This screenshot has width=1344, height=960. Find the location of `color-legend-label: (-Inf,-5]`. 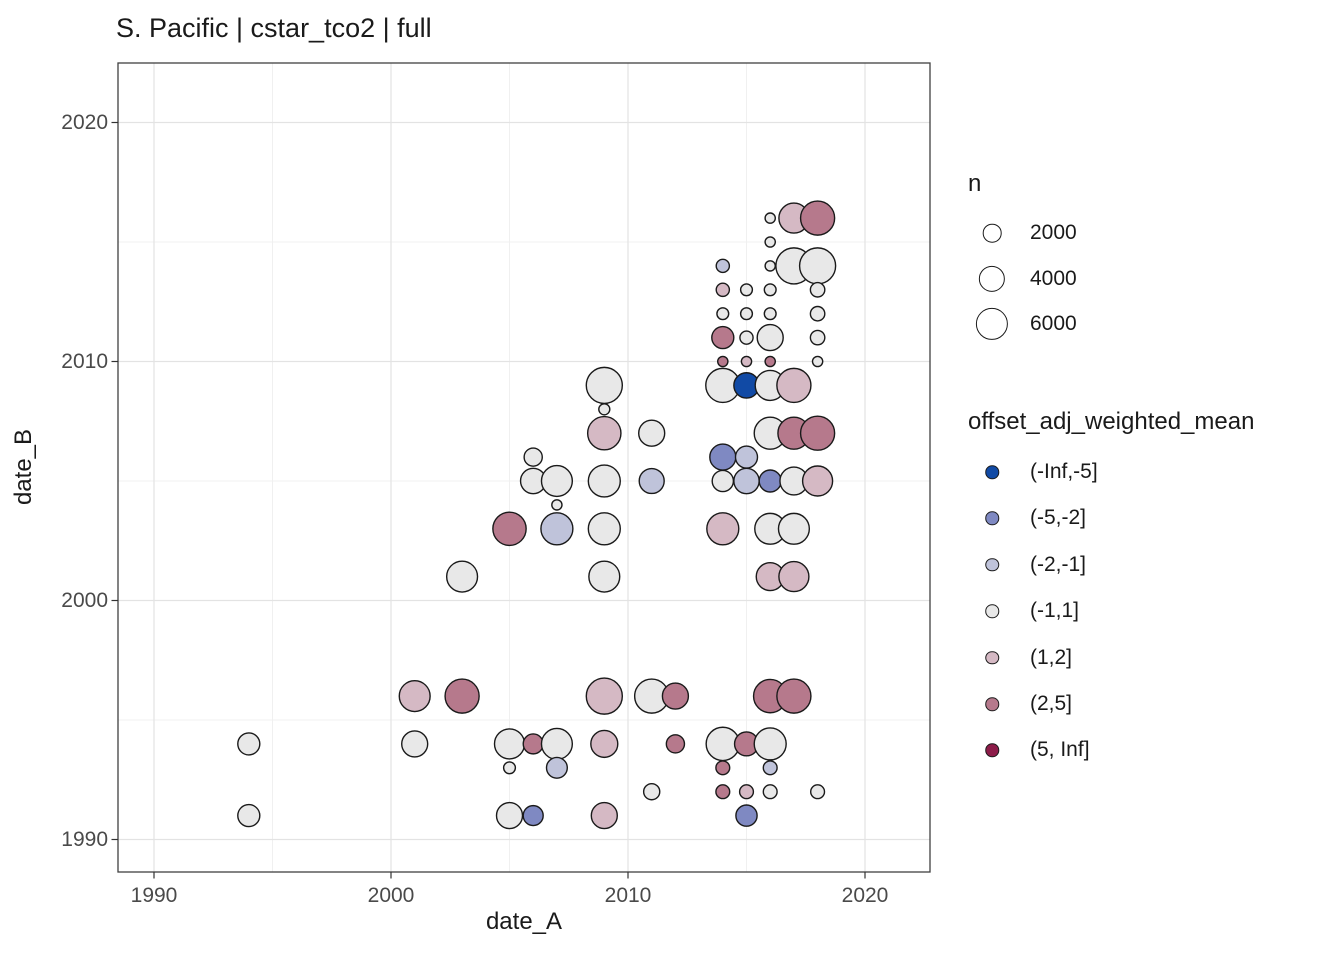

color-legend-label: (-Inf,-5] is located at coordinates (1064, 471).